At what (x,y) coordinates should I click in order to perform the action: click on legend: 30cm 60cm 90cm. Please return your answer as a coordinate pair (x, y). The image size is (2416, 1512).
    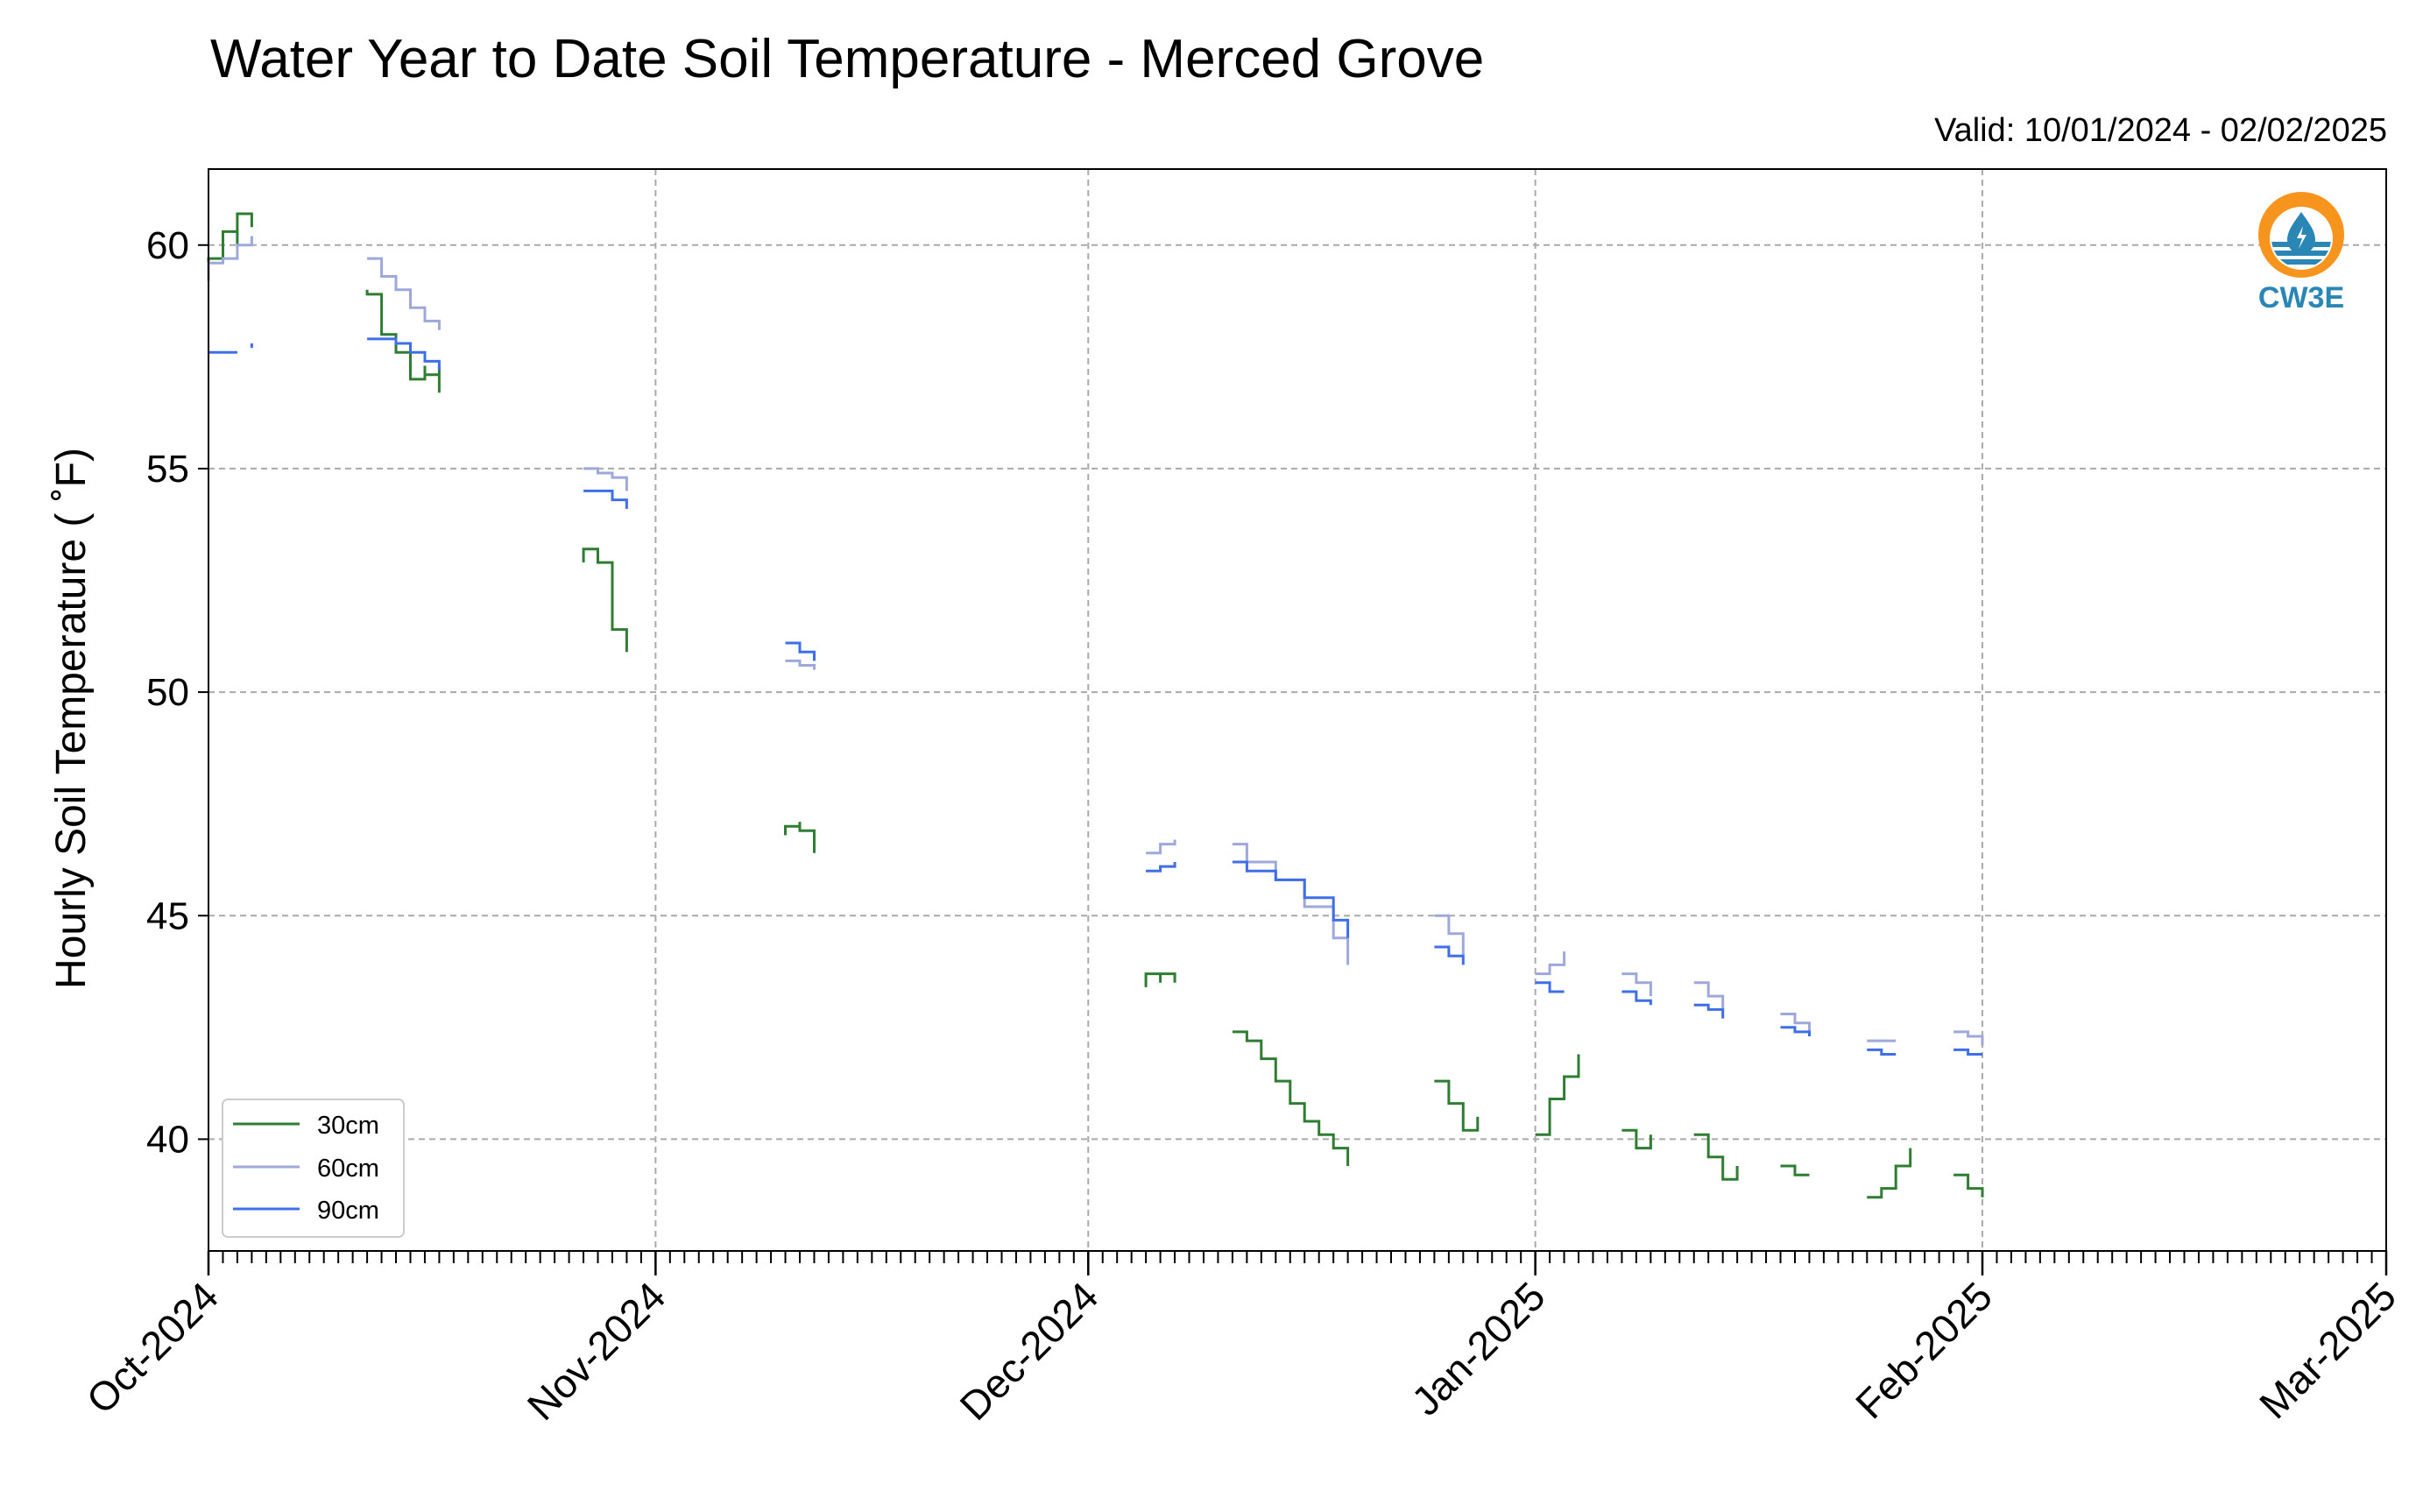
    Looking at the image, I should click on (313, 1168).